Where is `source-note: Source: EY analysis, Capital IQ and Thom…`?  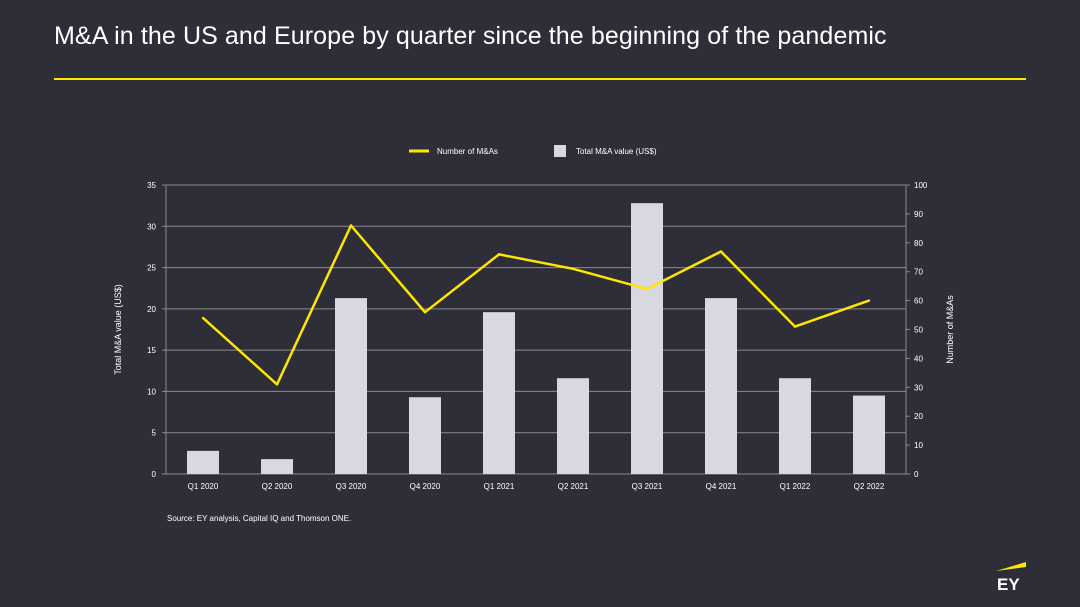 source-note: Source: EY analysis, Capital IQ and Thom… is located at coordinates (259, 518).